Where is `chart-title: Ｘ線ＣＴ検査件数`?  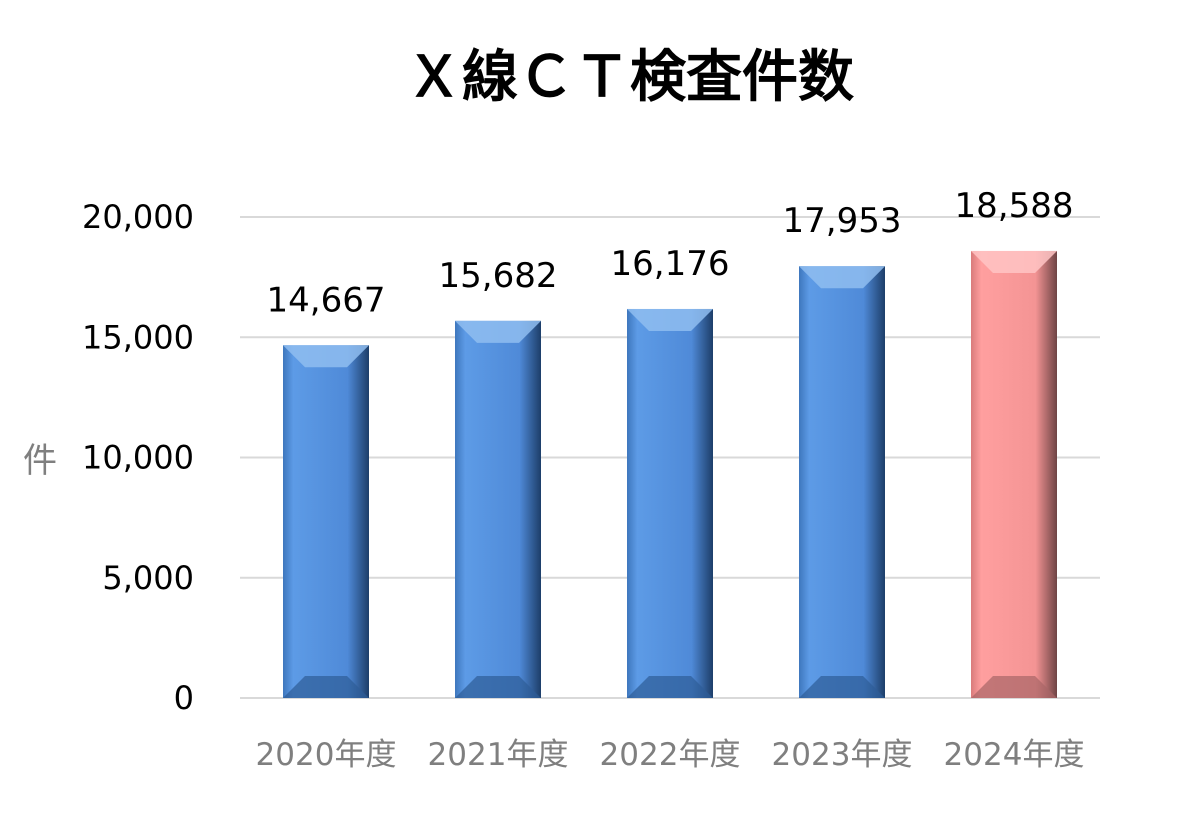
chart-title: Ｘ線ＣＴ検査件数 is located at coordinates (630, 77).